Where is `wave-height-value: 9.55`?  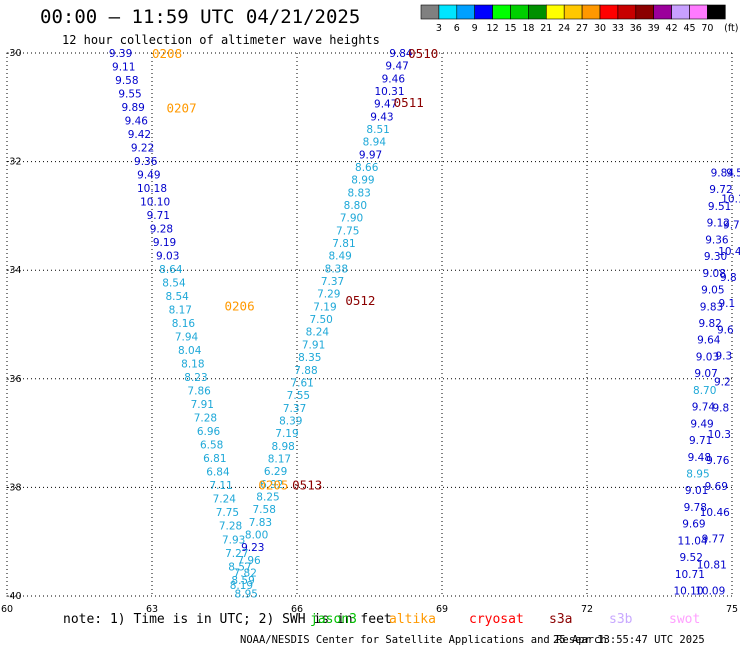 wave-height-value: 9.55 is located at coordinates (129, 95).